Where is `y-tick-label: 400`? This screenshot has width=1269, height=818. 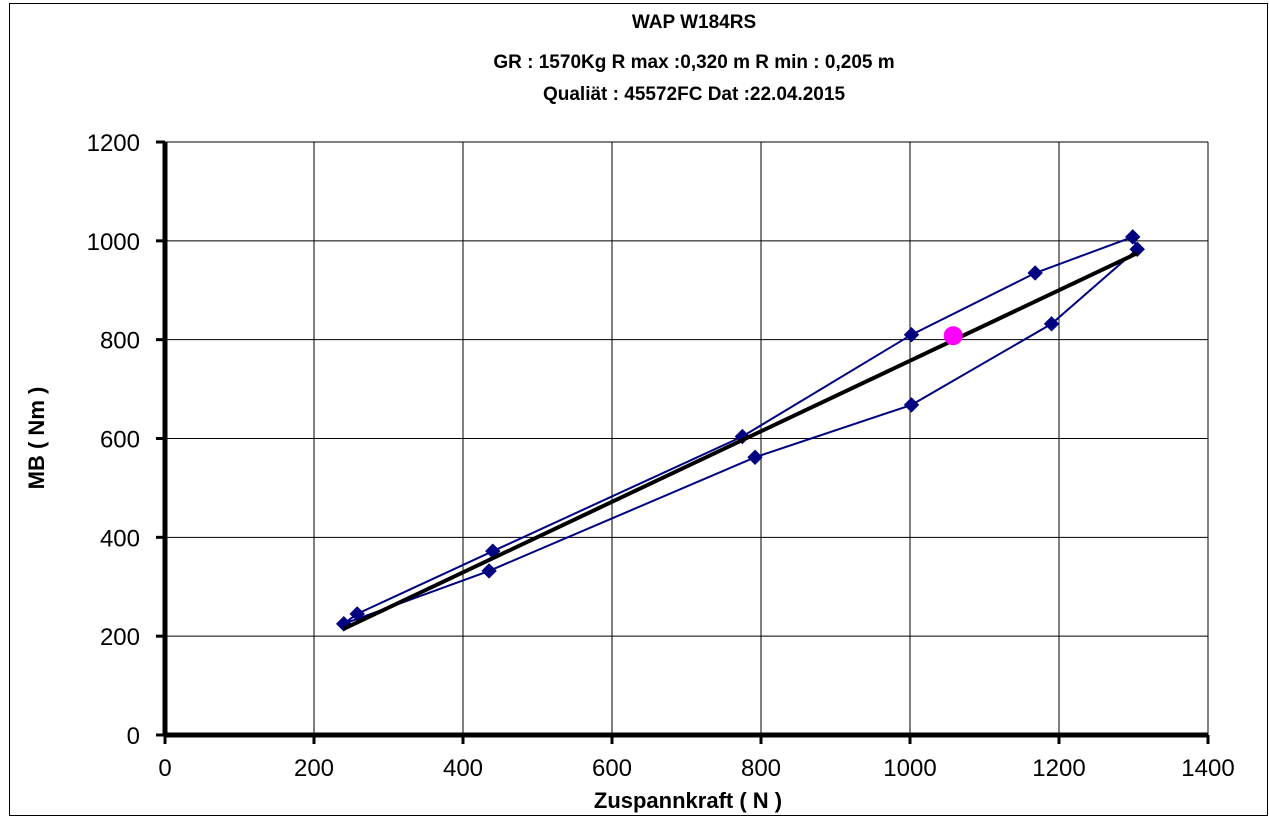
y-tick-label: 400 is located at coordinates (120, 538).